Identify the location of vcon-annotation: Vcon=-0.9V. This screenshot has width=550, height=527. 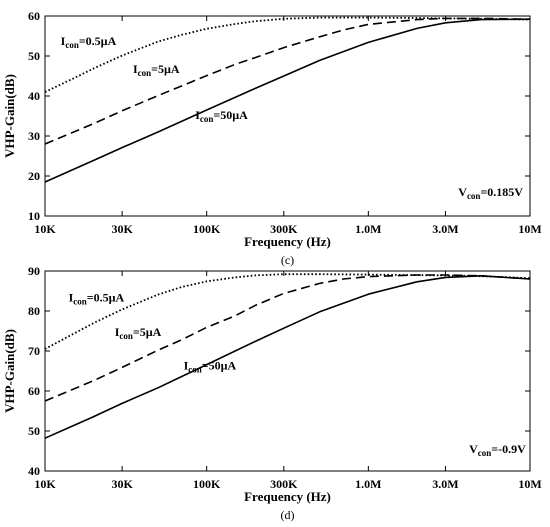
(497, 450).